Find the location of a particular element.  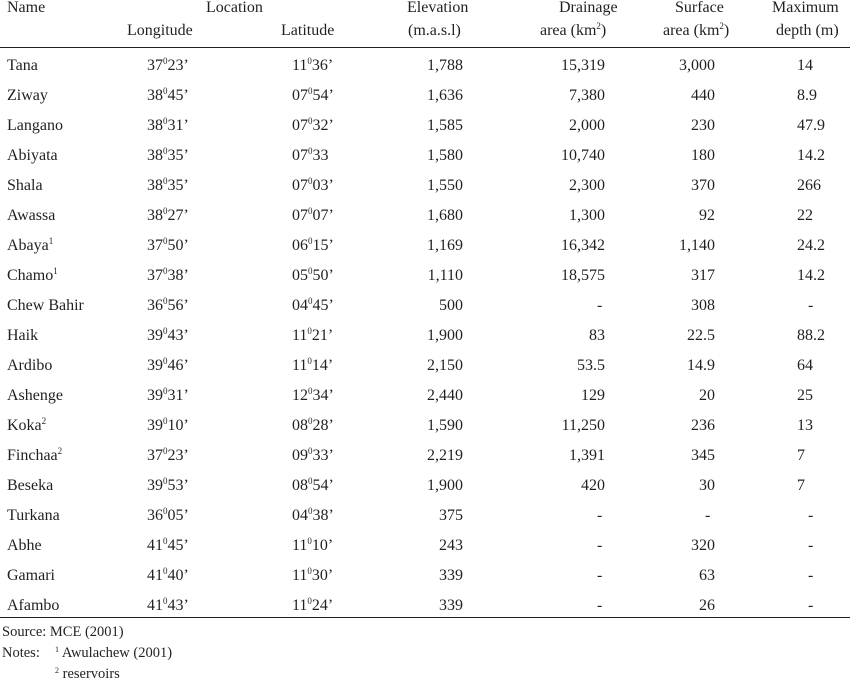

drainage-area-cell: 15,319 is located at coordinates (583, 65).